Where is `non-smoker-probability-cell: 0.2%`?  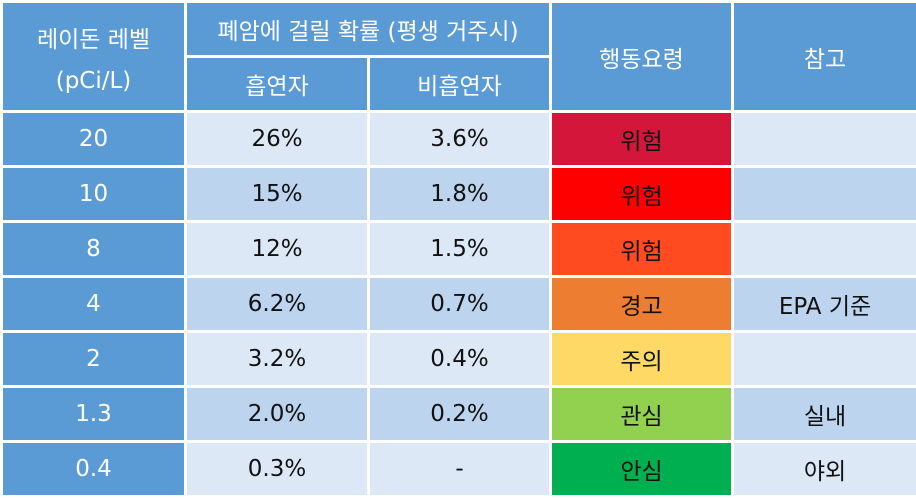 non-smoker-probability-cell: 0.2% is located at coordinates (459, 414).